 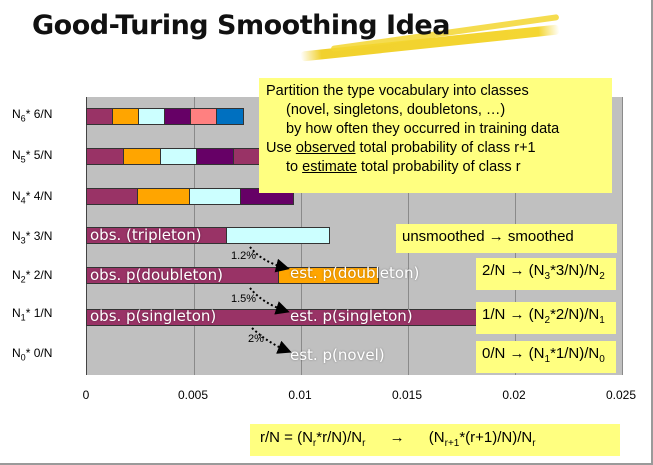 What do you see at coordinates (32, 156) in the screenshot?
I see `y-axis-label: N5* 5/N` at bounding box center [32, 156].